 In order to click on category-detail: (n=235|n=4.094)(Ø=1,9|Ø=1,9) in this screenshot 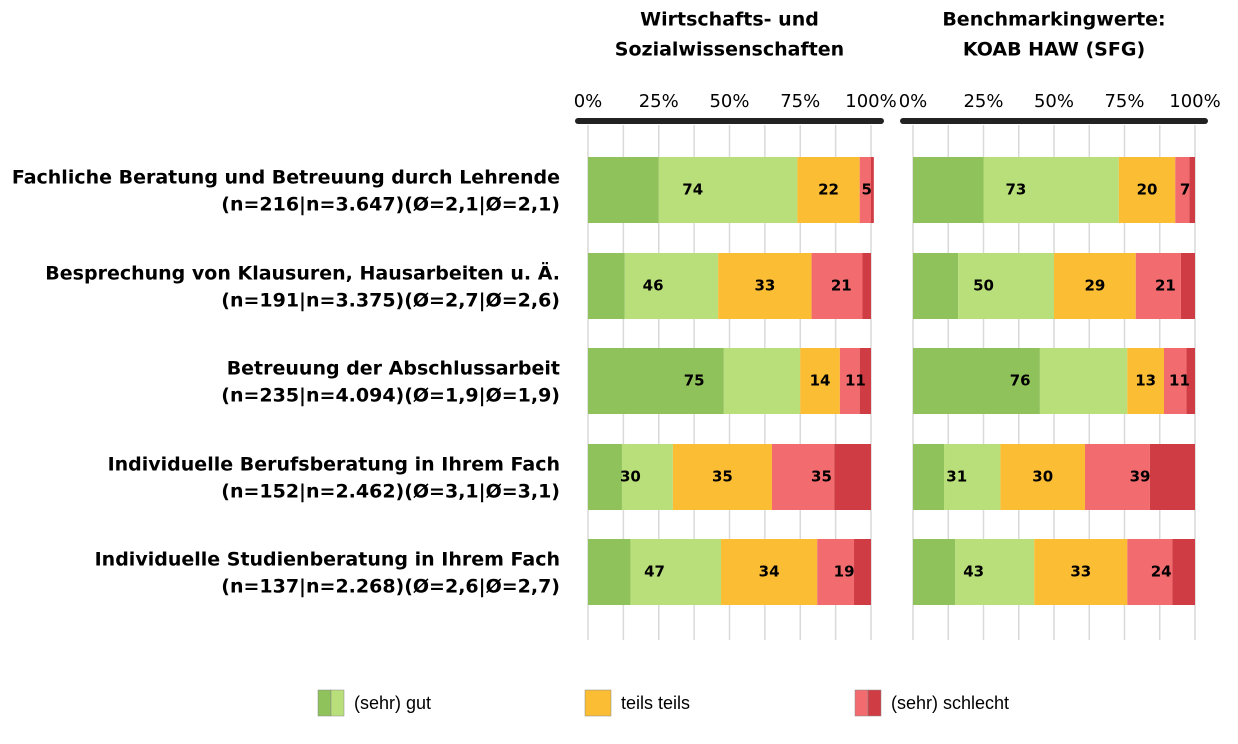, I will do `click(390, 396)`.